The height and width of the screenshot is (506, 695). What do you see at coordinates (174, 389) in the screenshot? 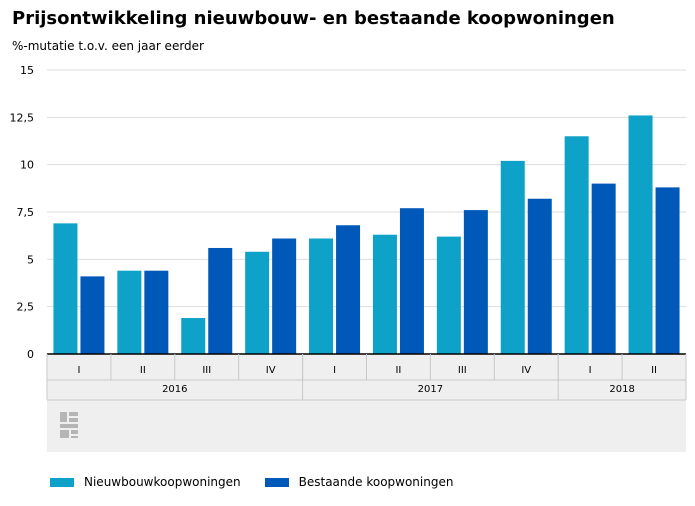
I see `group-label: 2016` at bounding box center [174, 389].